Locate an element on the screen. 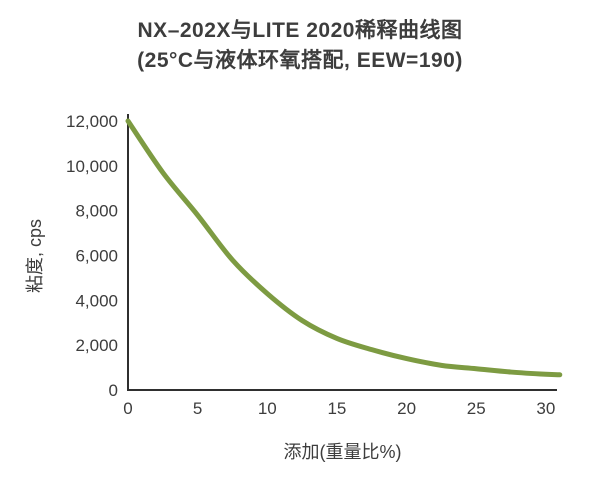 Image resolution: width=600 pixels, height=500 pixels. x-tick-label: 5 is located at coordinates (197, 408).